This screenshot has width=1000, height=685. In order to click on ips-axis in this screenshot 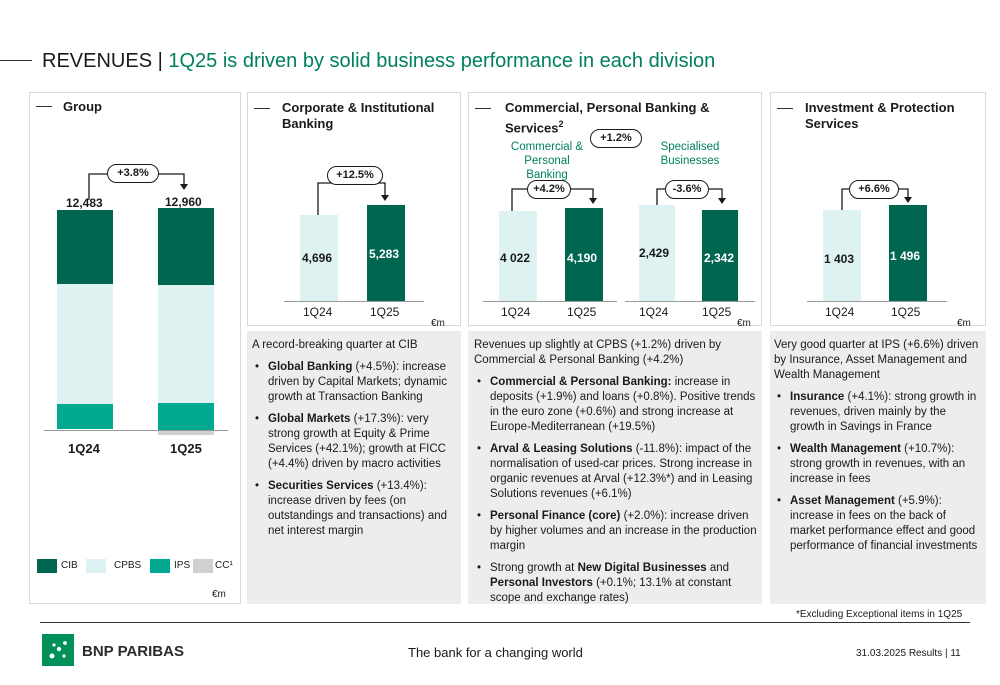, I will do `click(877, 301)`.